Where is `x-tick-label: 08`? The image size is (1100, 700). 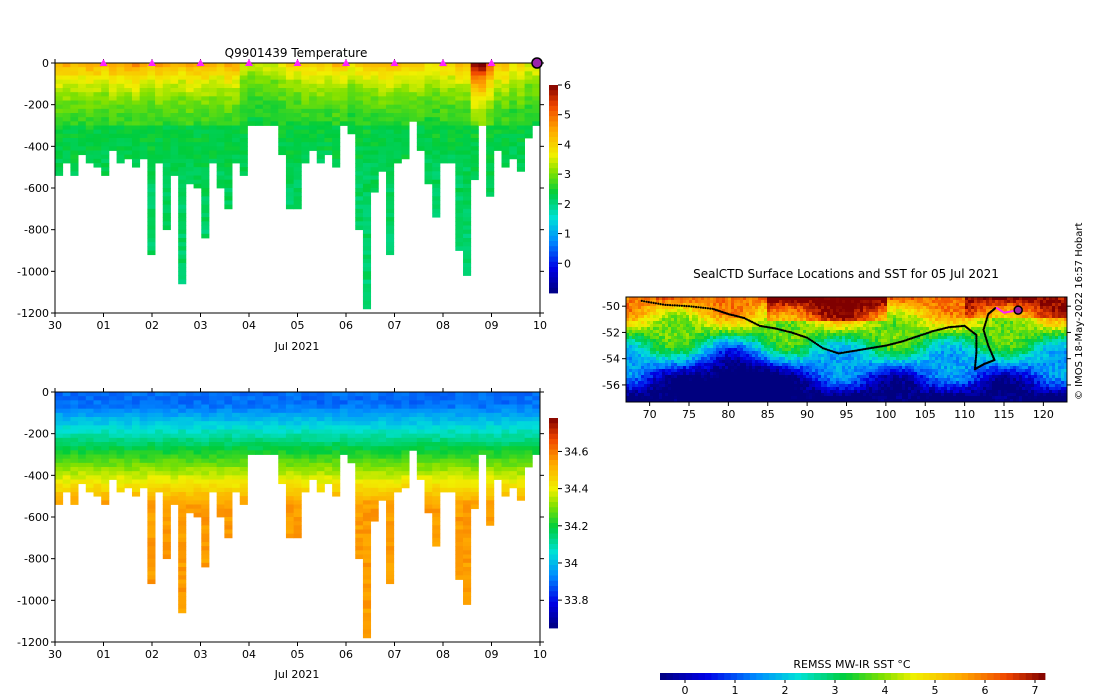
x-tick-label: 08 is located at coordinates (443, 654).